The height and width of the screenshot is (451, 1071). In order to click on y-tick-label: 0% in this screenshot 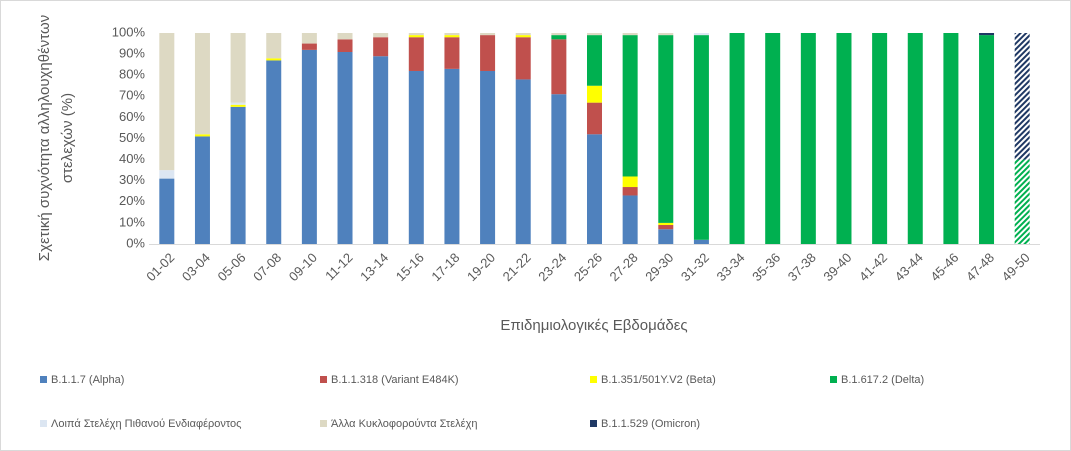, I will do `click(135, 242)`.